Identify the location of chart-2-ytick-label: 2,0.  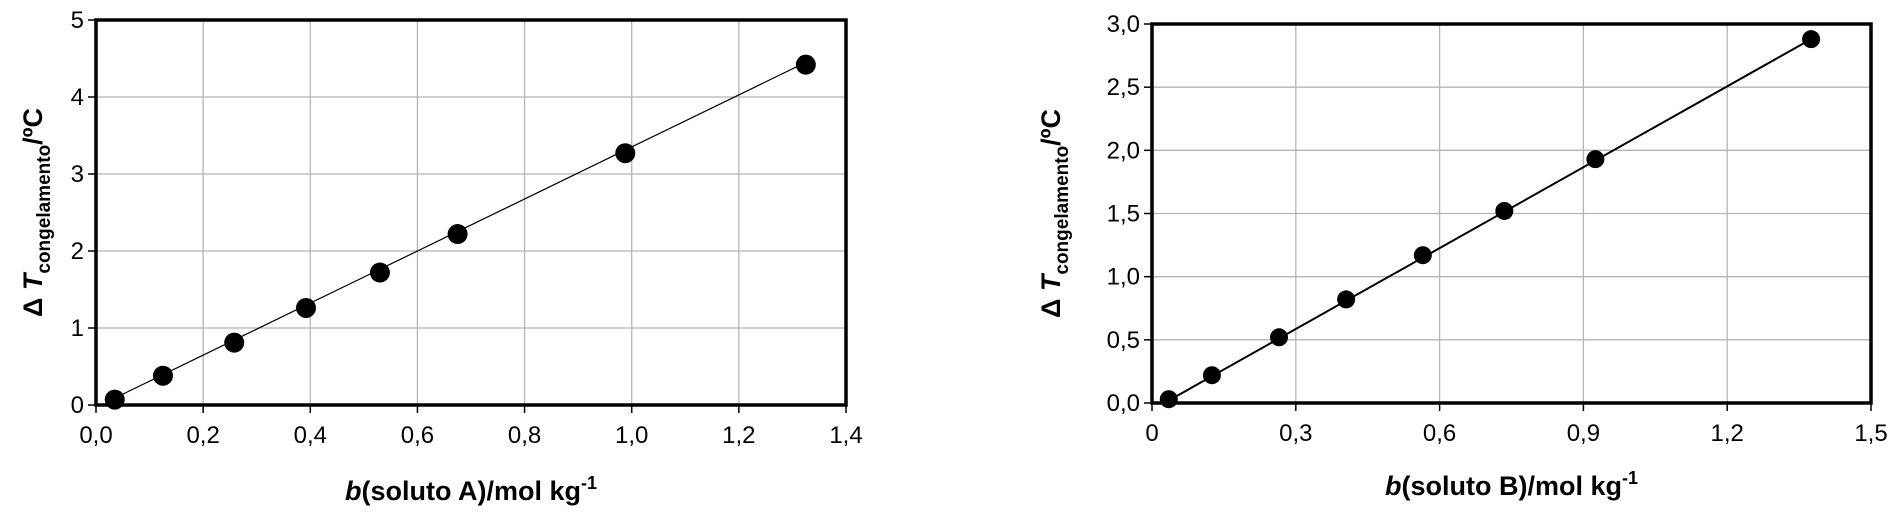
(1123, 150).